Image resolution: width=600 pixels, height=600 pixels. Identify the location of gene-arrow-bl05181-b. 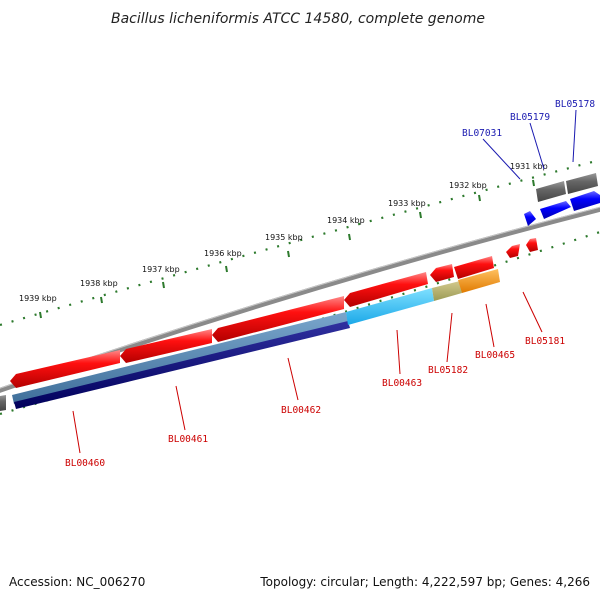
(532, 245).